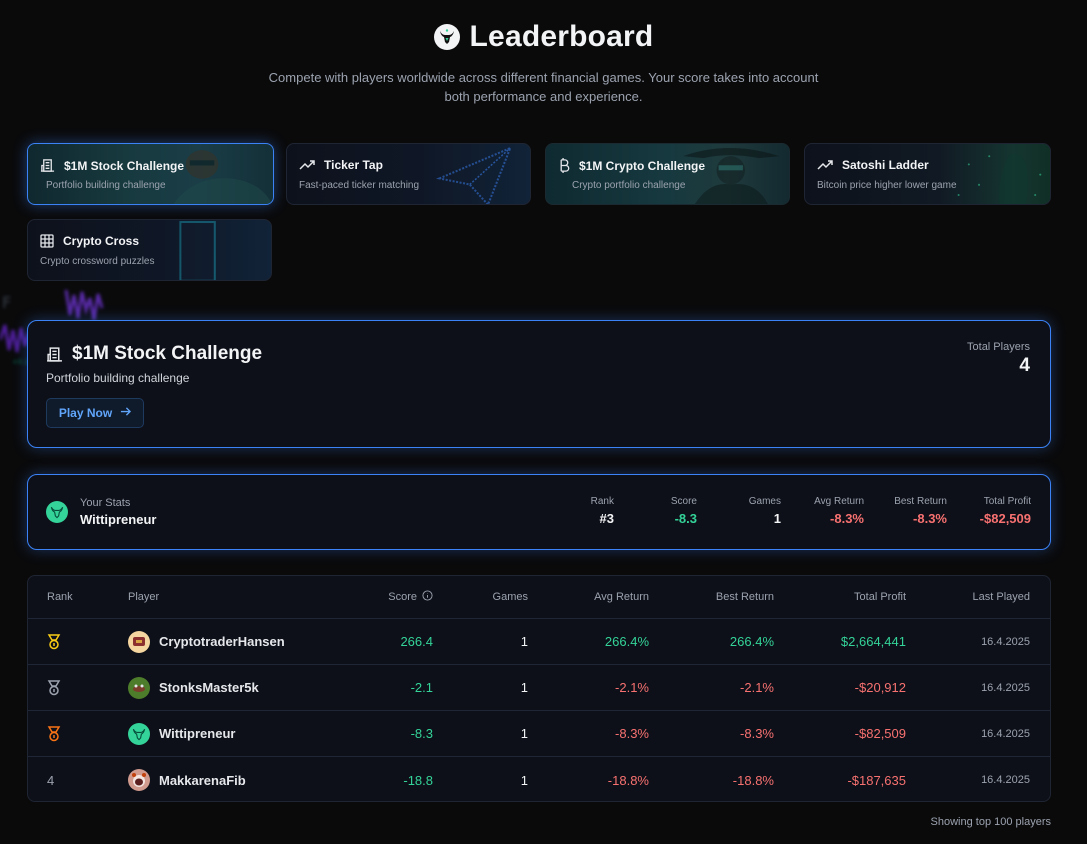 The image size is (1087, 844). I want to click on game-card-ticker-tap: Ticker Tap Fast-paced ticker matching, so click(408, 174).